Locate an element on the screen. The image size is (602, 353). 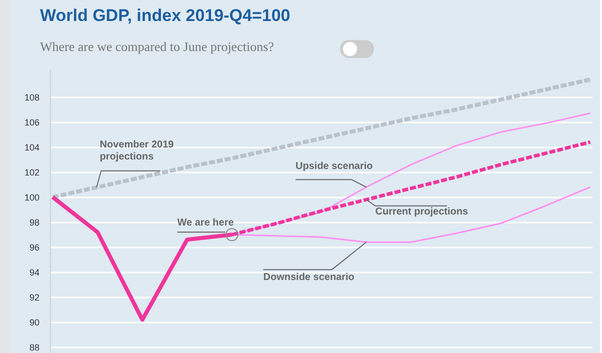
series-label: November 2019 projections is located at coordinates (137, 151).